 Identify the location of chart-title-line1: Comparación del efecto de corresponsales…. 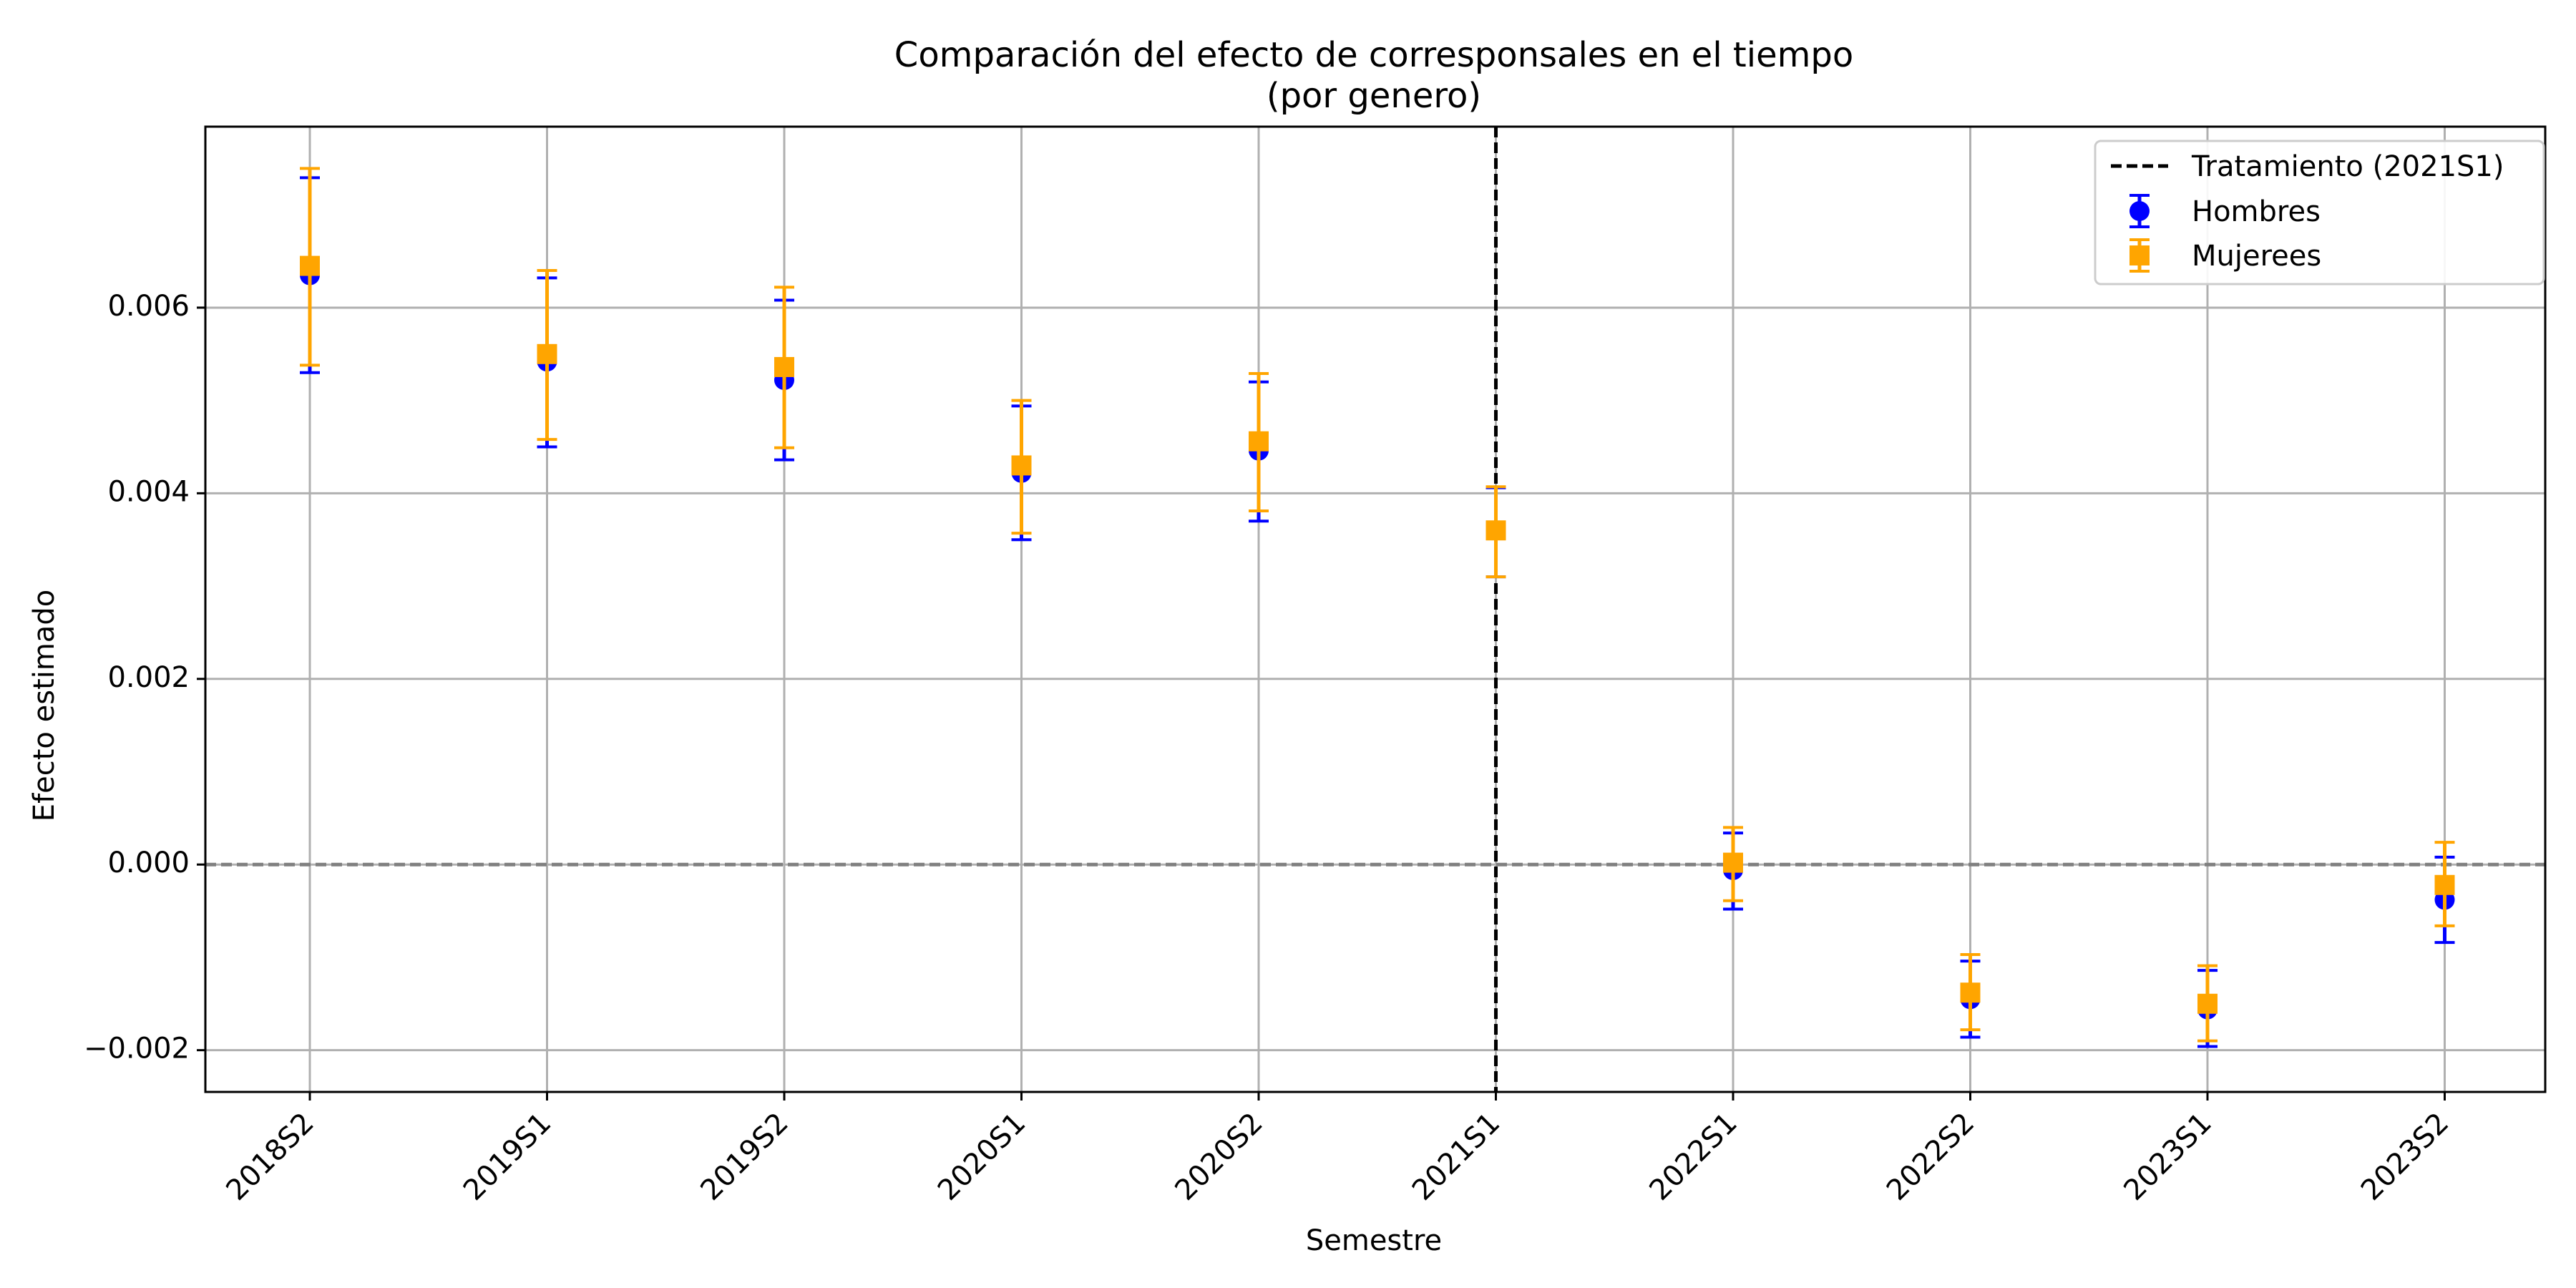
(1373, 55).